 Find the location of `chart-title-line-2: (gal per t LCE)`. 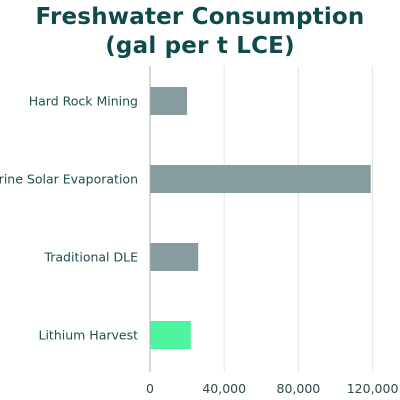

chart-title-line-2: (gal per t LCE) is located at coordinates (200, 46).